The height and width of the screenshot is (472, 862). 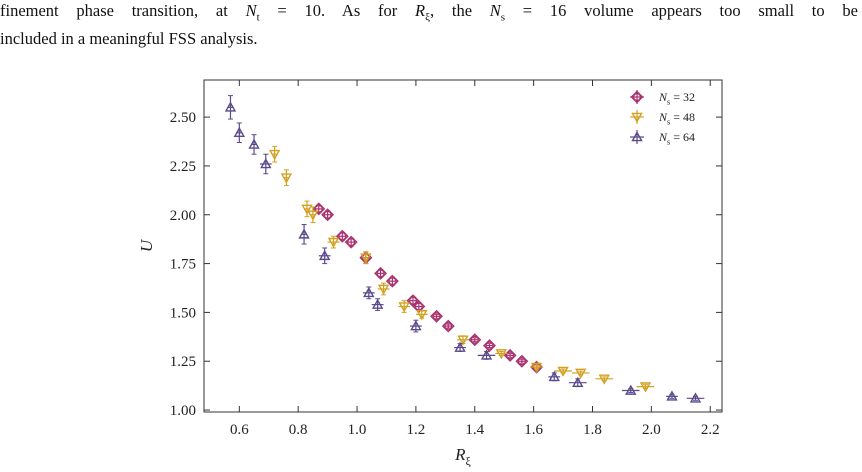 I want to click on x-tick-label: 1.8, so click(x=592, y=430).